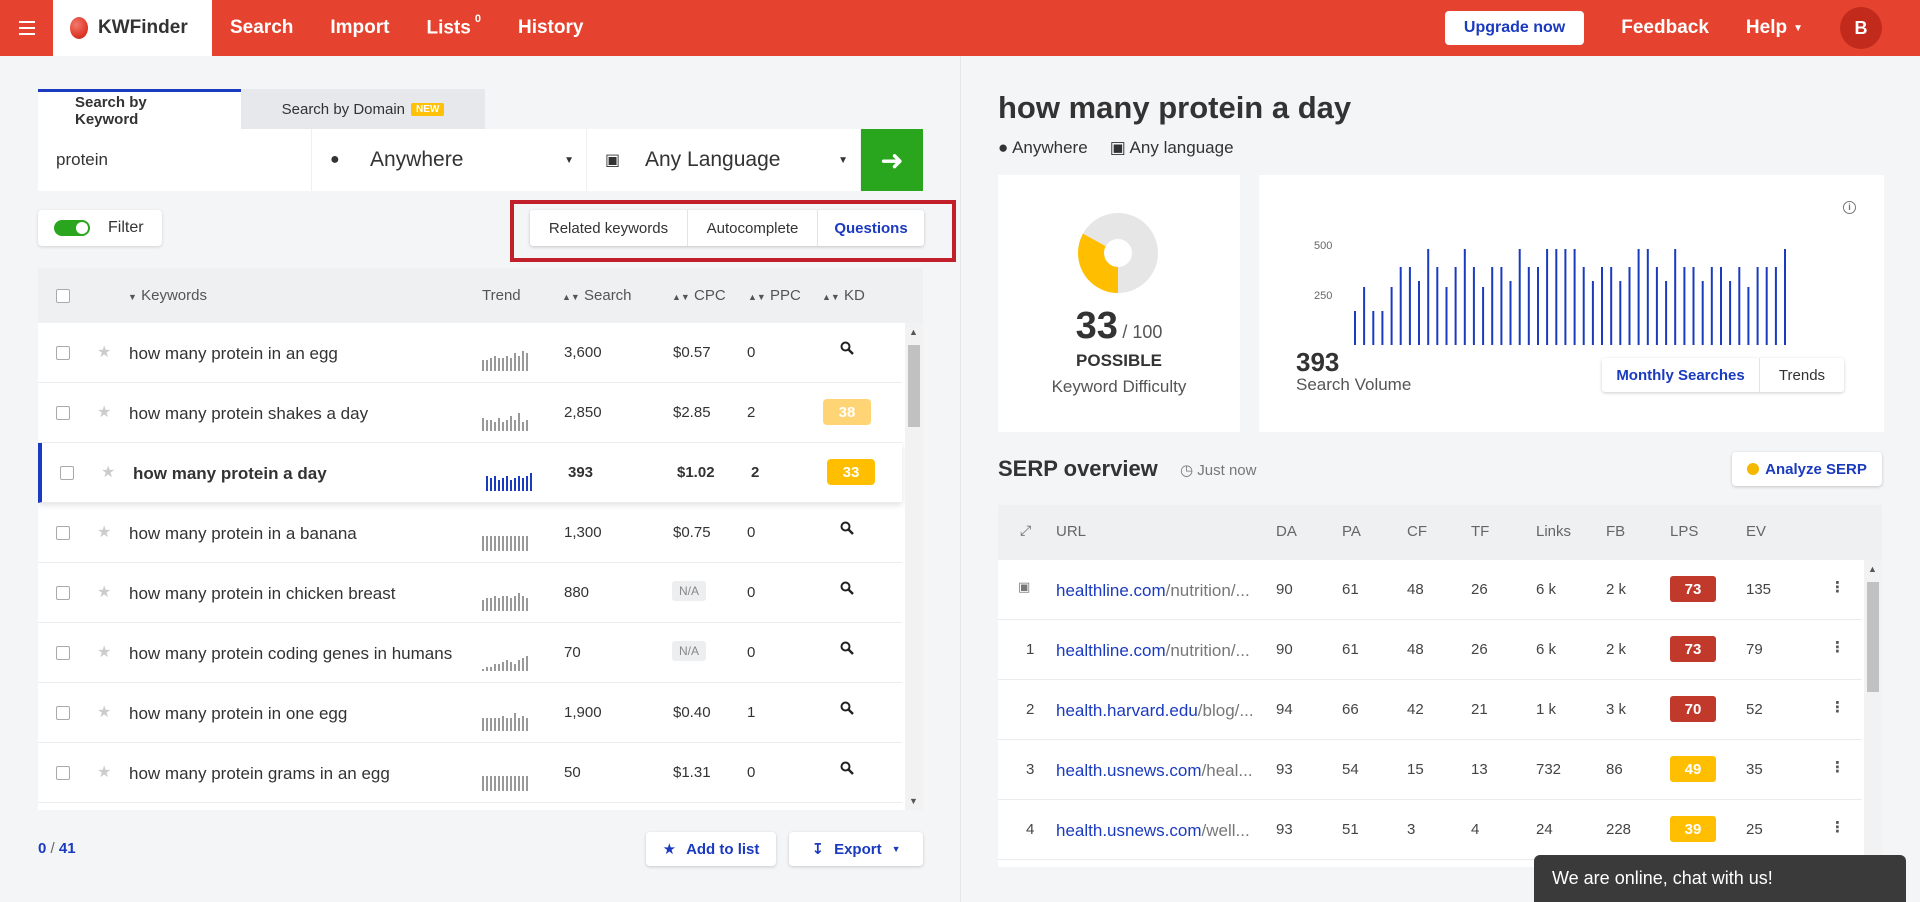 This screenshot has height=902, width=1920. What do you see at coordinates (696, 472) in the screenshot?
I see `cpc-value: $1.02` at bounding box center [696, 472].